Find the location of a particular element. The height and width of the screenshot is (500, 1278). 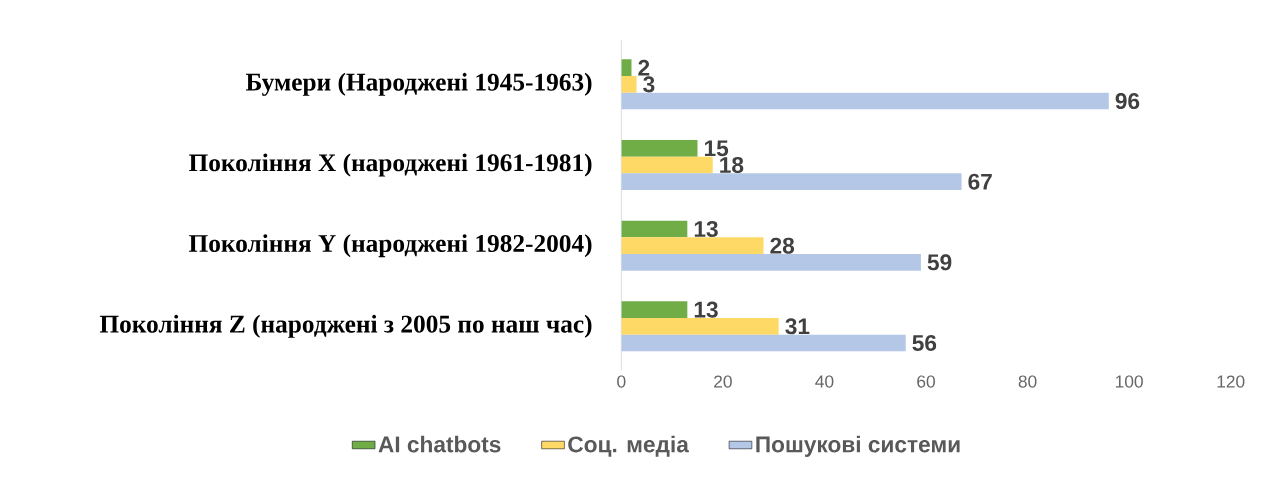

x-tick-label: 80 is located at coordinates (1027, 381).